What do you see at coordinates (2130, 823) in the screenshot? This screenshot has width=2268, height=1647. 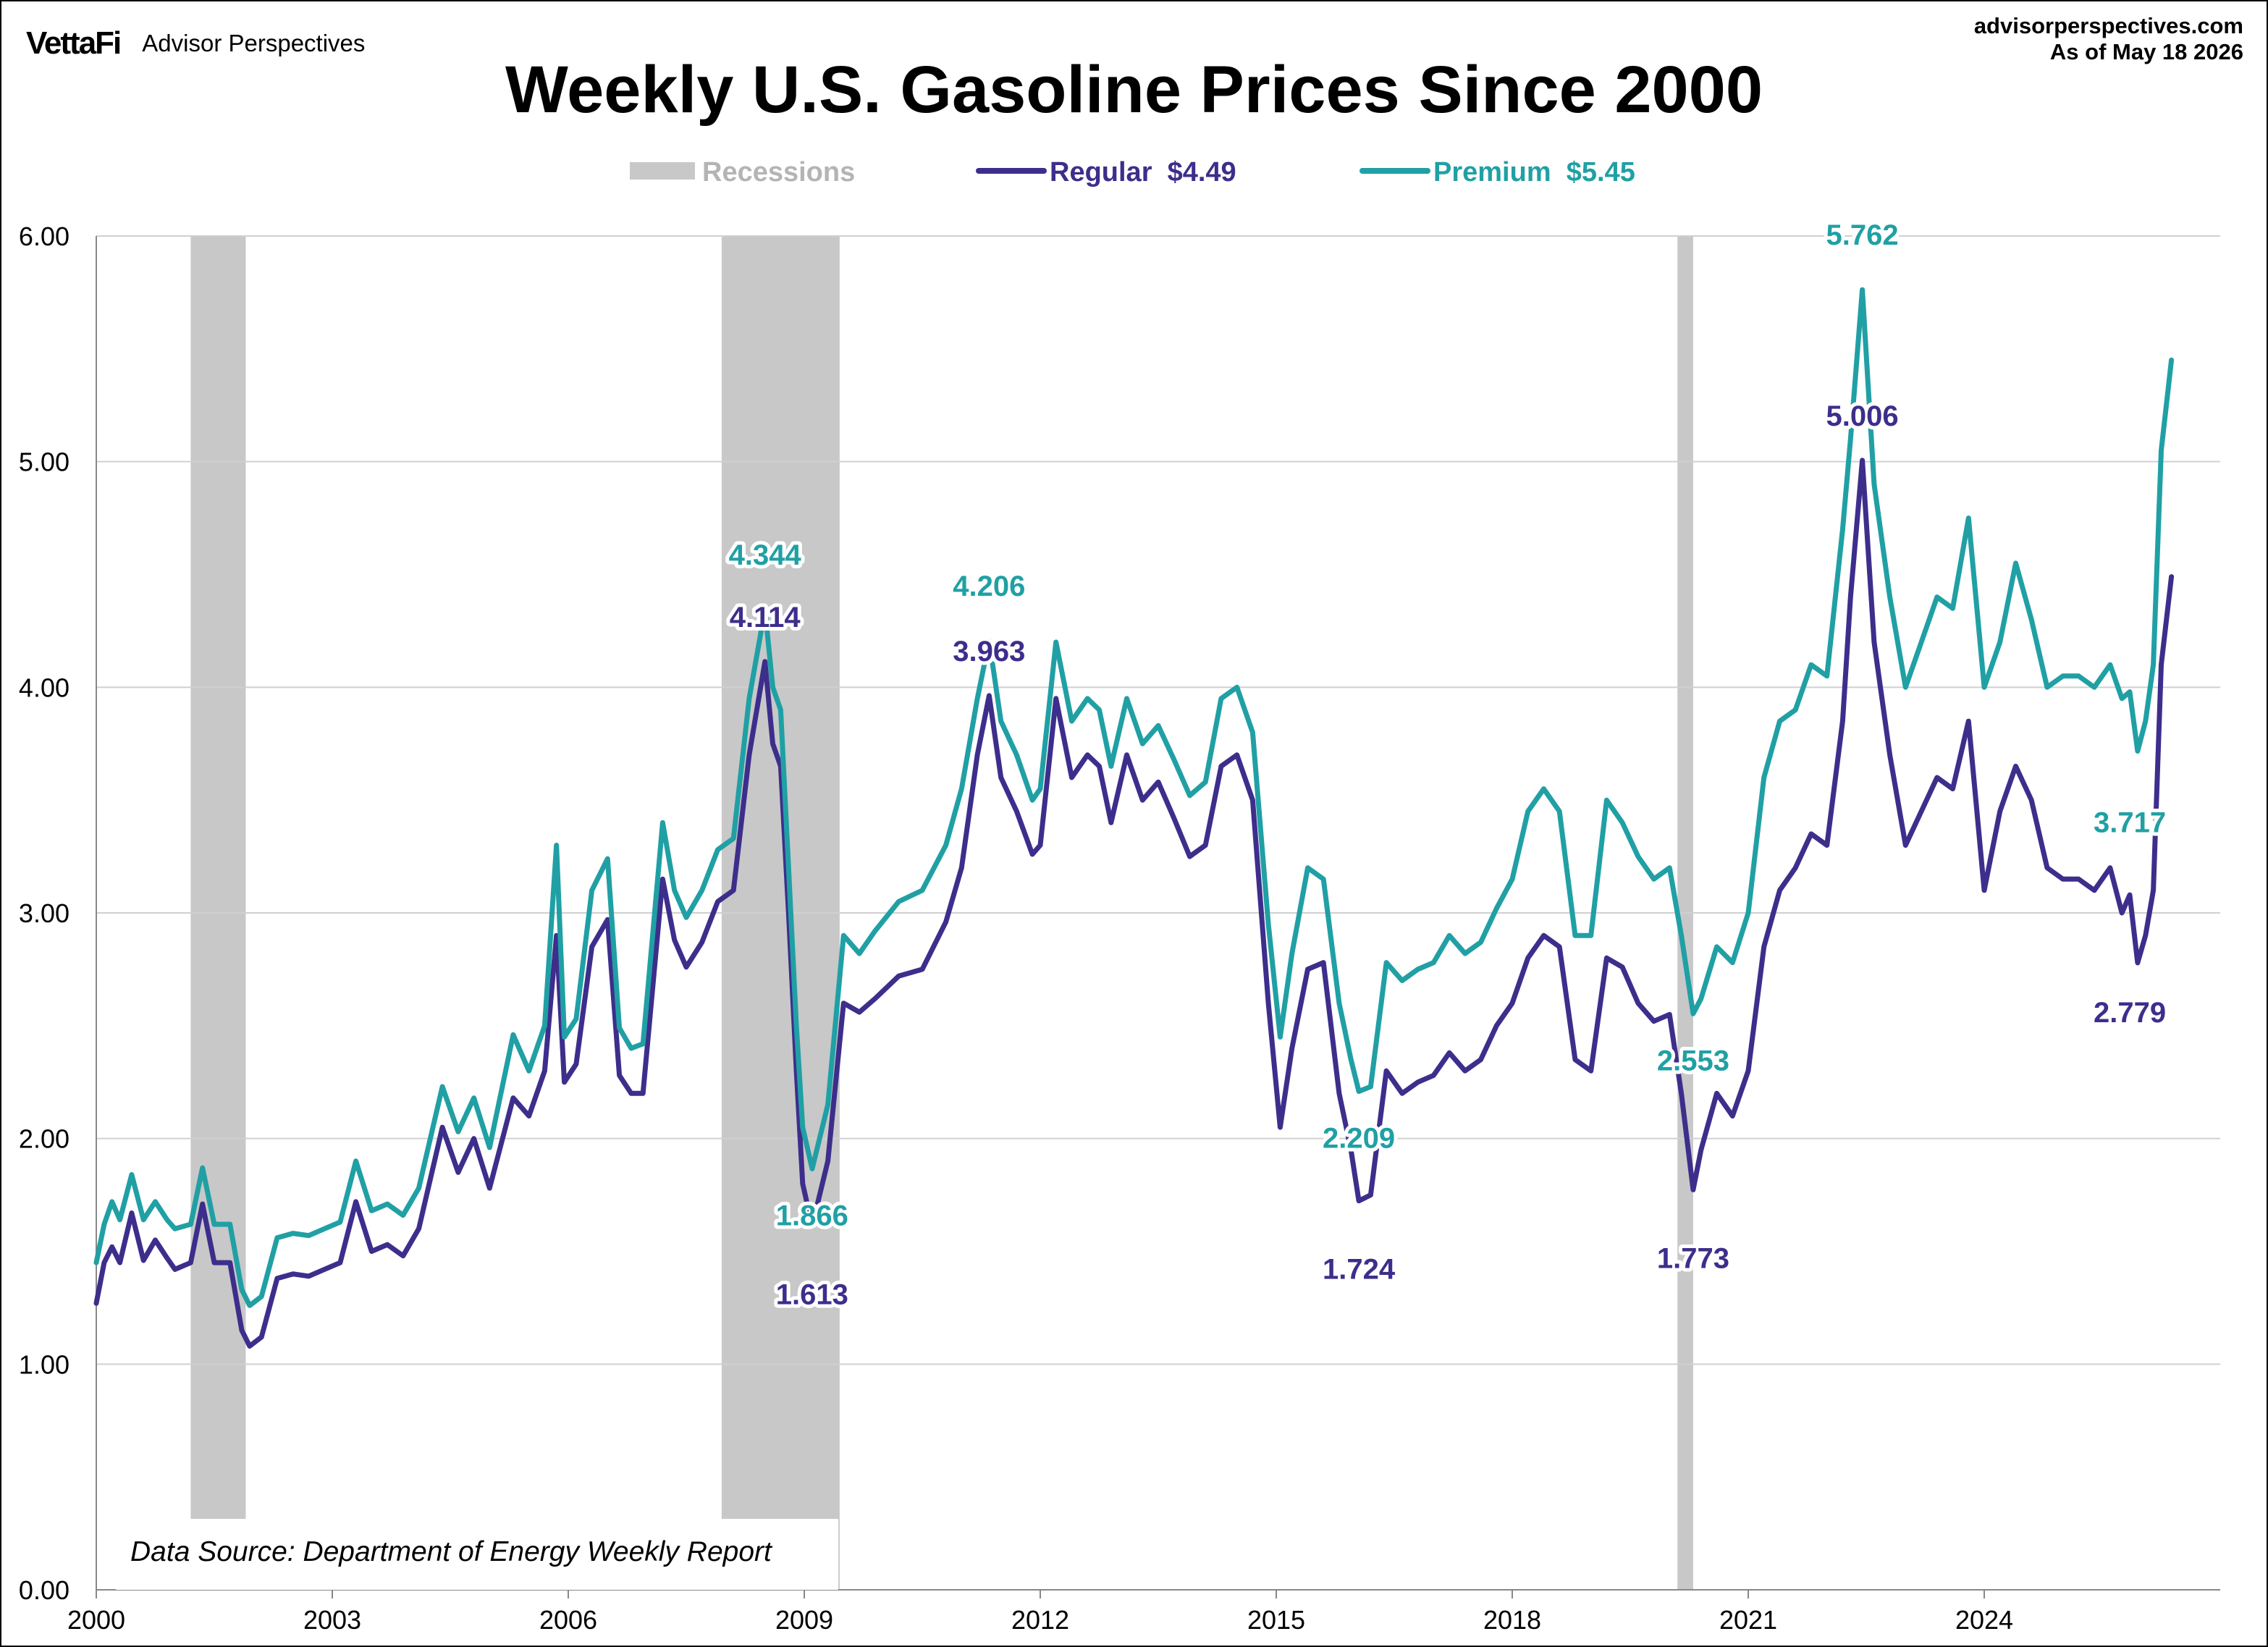 I see `data-label-premium: 3.717` at bounding box center [2130, 823].